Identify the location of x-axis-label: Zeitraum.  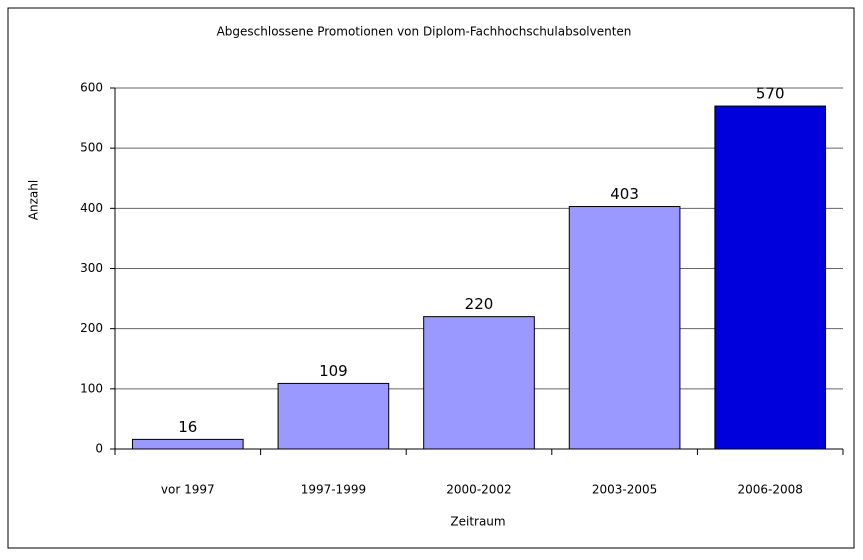
(477, 522).